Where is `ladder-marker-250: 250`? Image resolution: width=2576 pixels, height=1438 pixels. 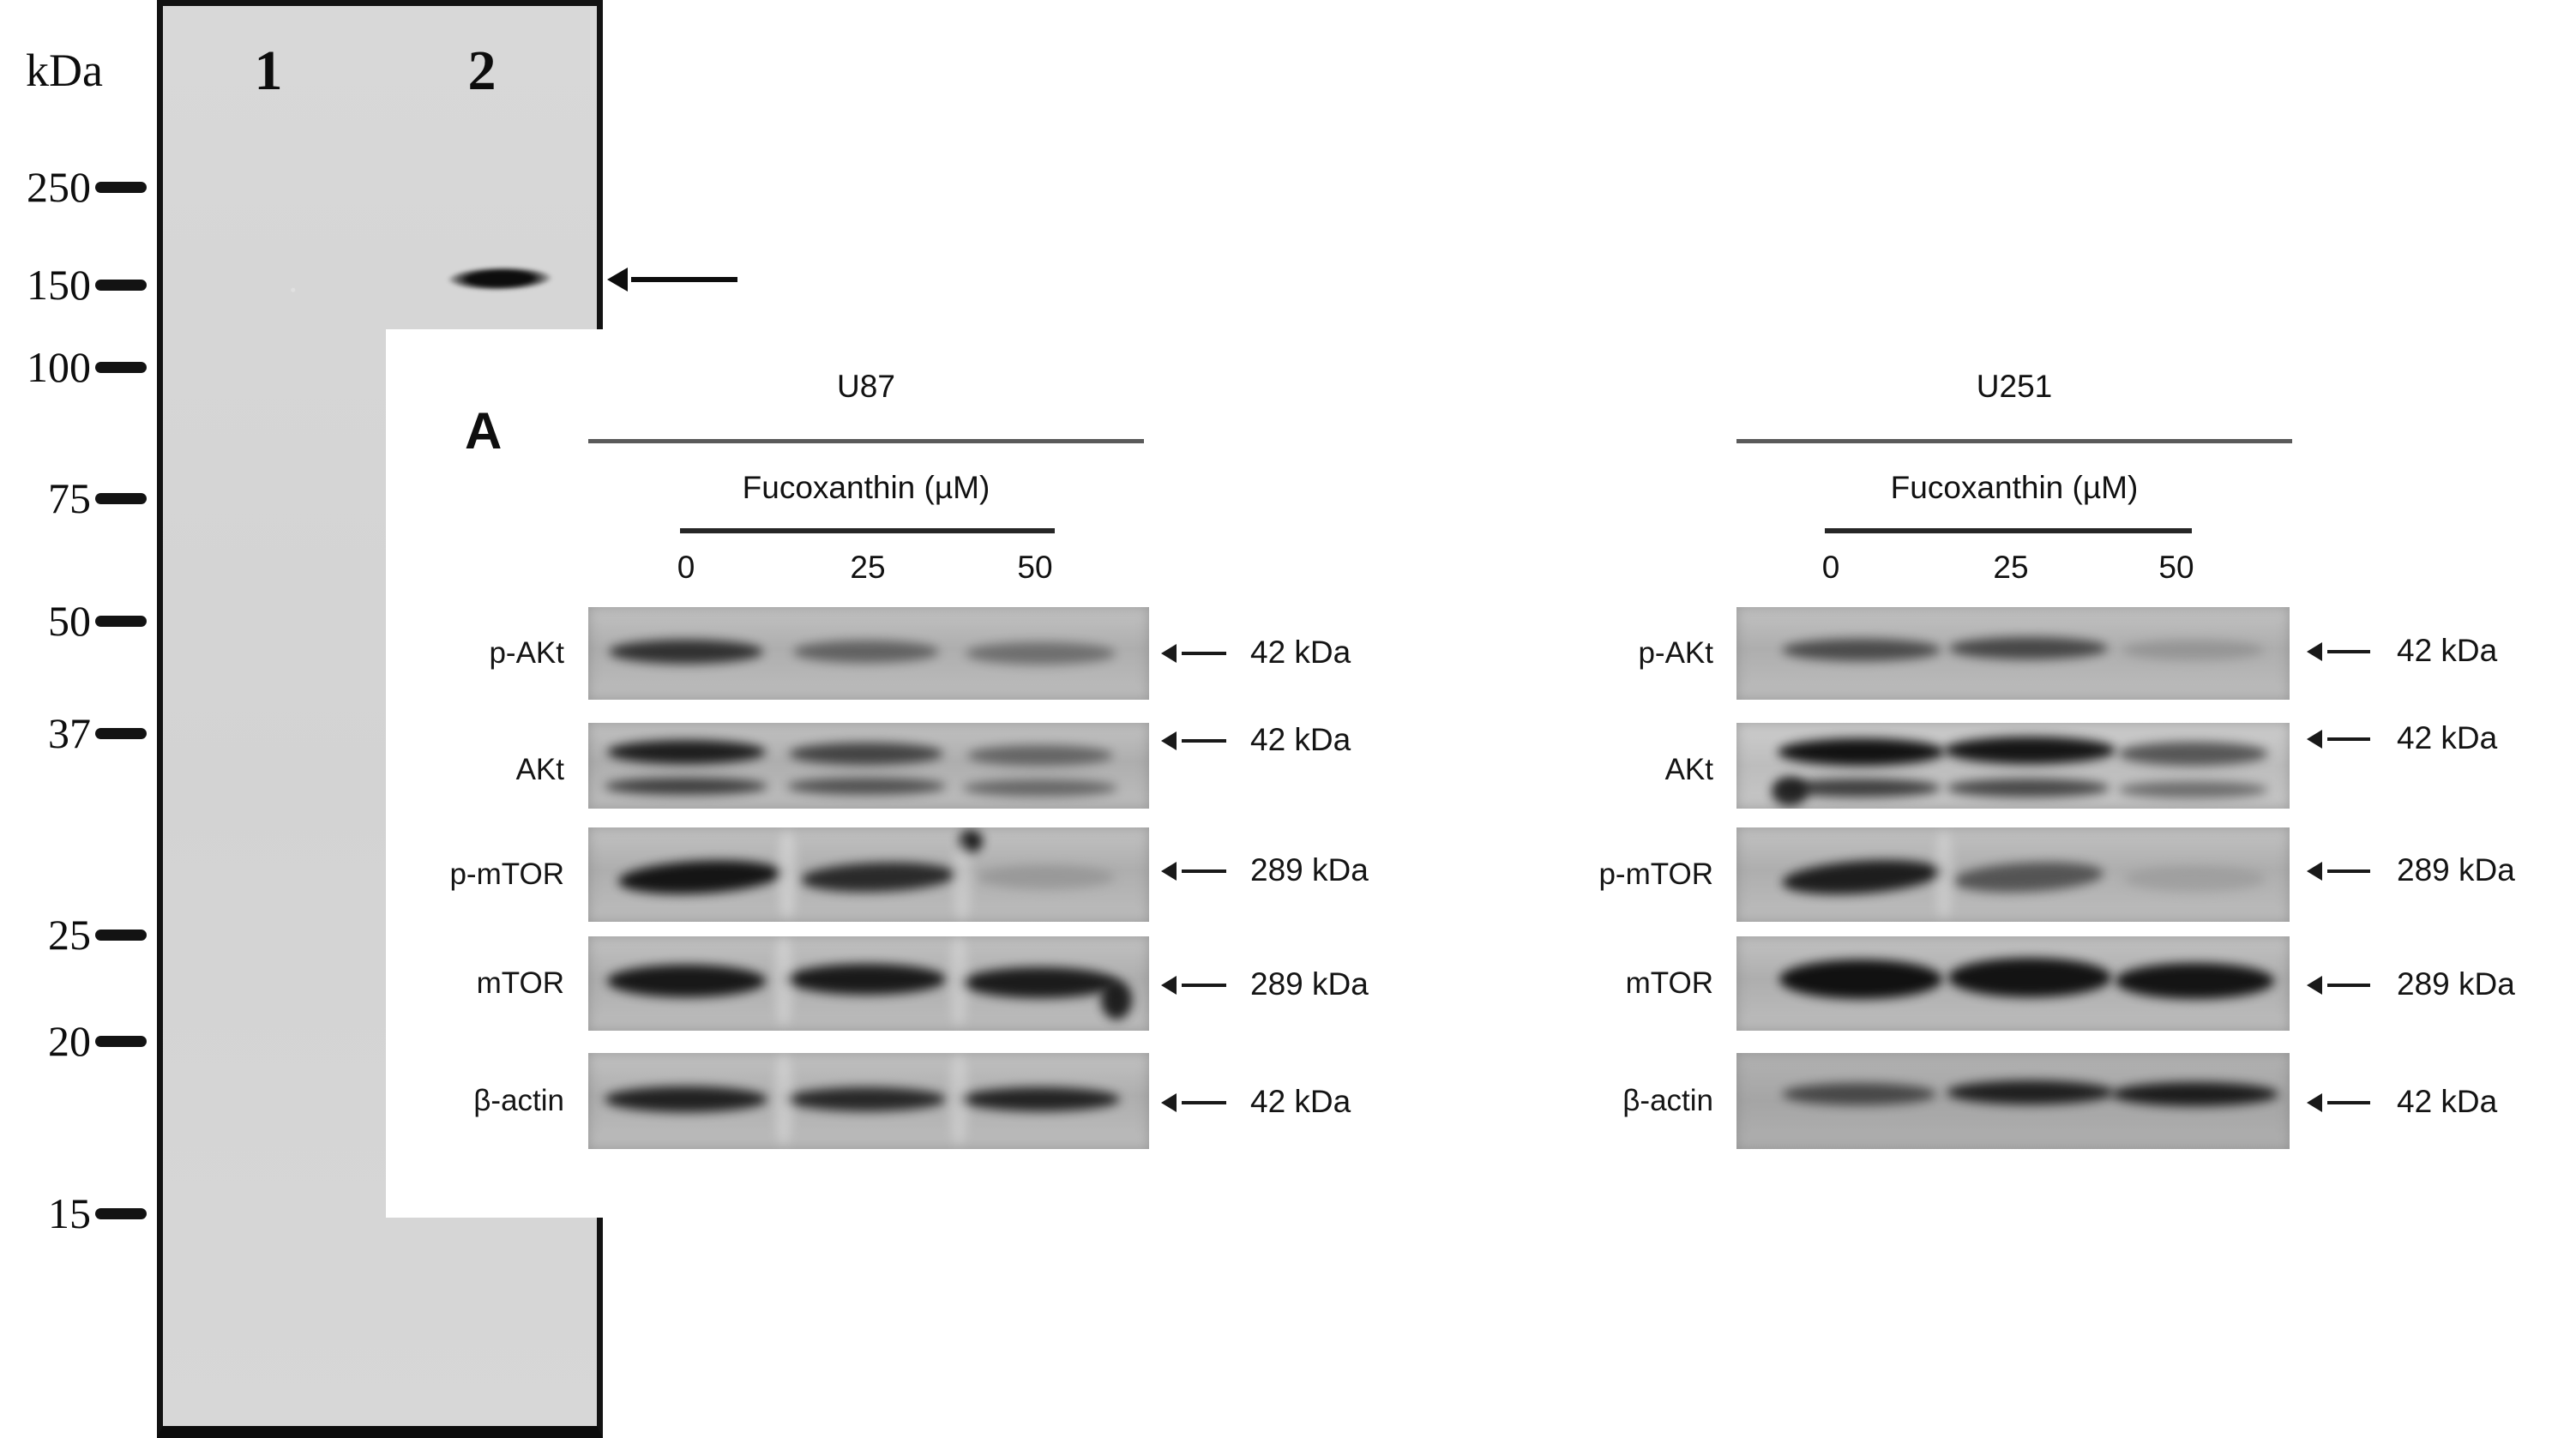
ladder-marker-250: 250 is located at coordinates (77, 187).